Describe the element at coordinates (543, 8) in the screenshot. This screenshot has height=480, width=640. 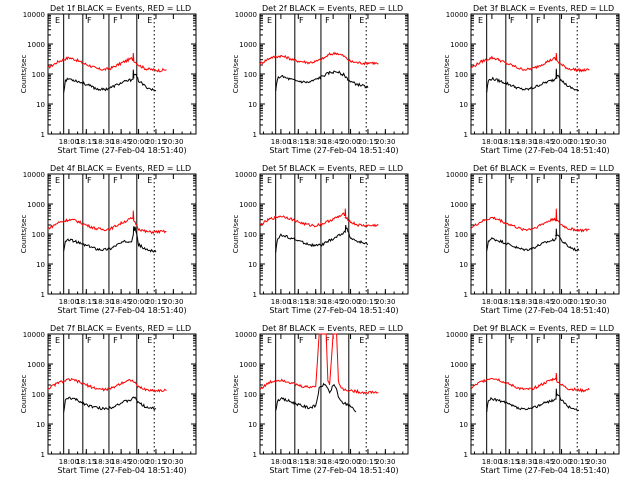
I see `panel-title: Det 3f BLACK = Events, RED = LLD` at that location.